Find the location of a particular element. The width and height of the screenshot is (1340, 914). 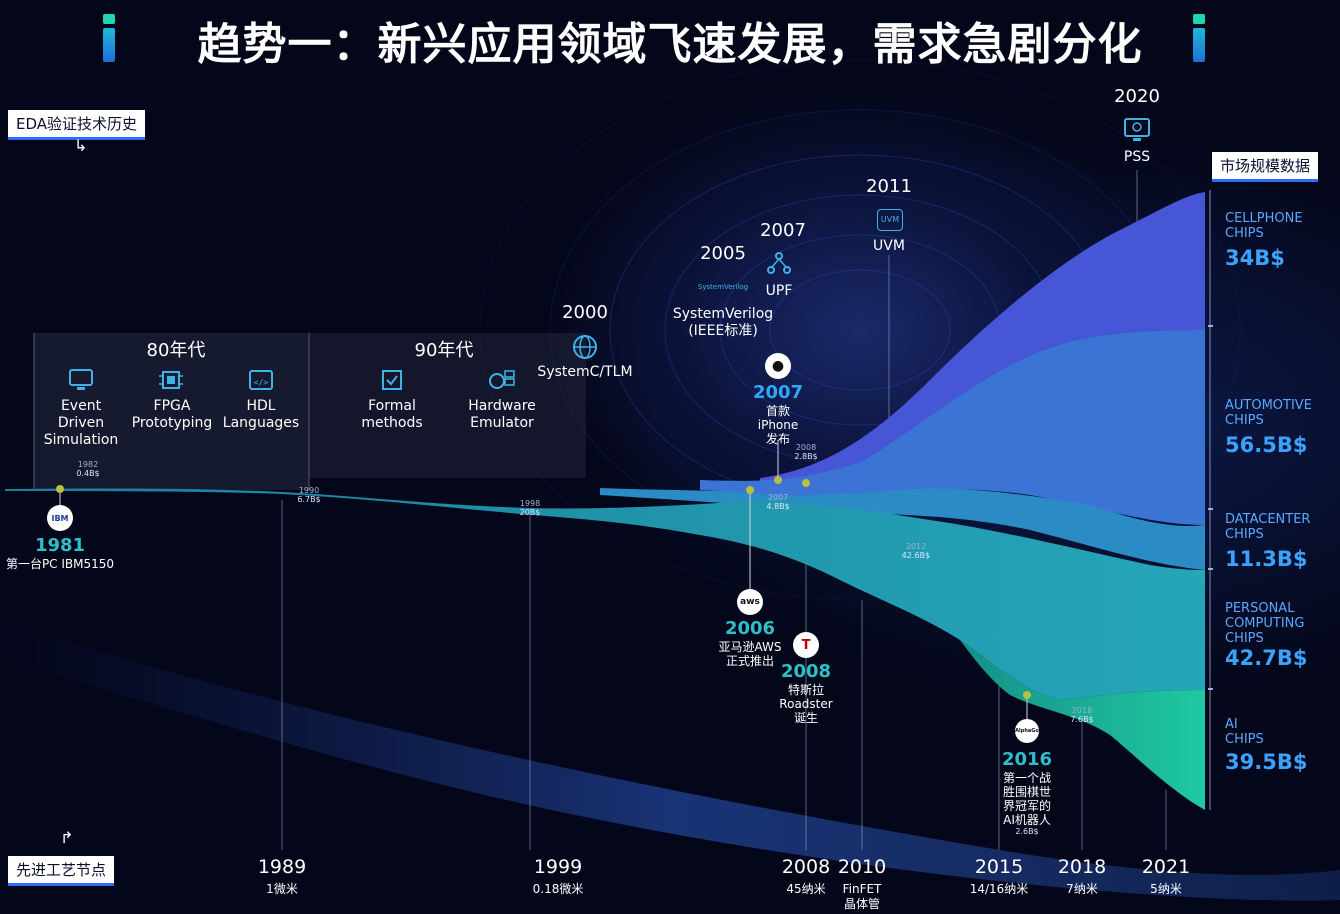

pss-monitor-icon is located at coordinates (1137, 129).